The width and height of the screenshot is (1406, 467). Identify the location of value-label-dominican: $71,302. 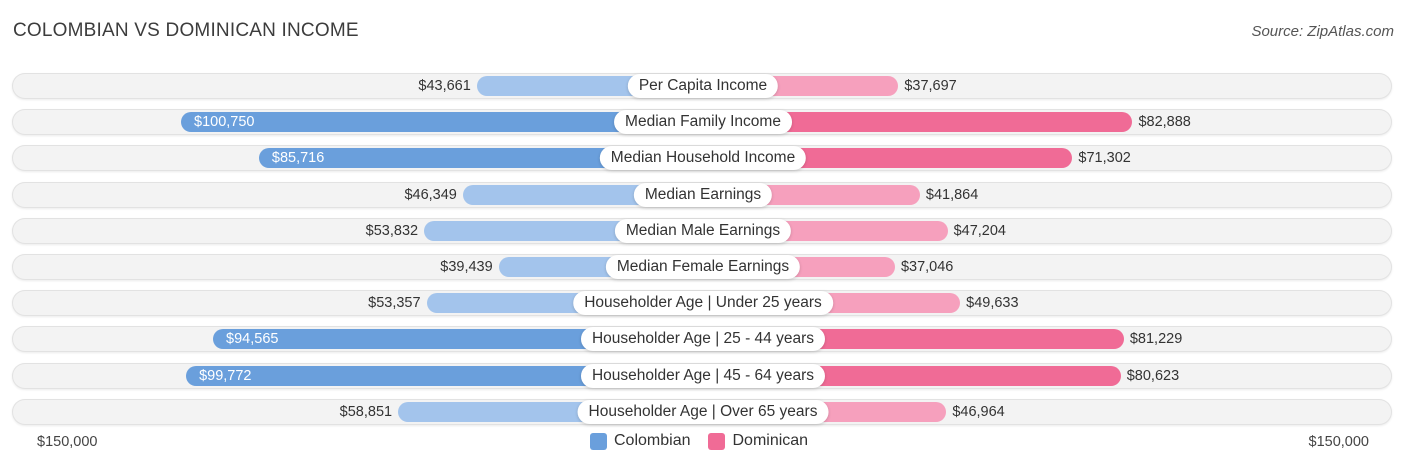
(1104, 158).